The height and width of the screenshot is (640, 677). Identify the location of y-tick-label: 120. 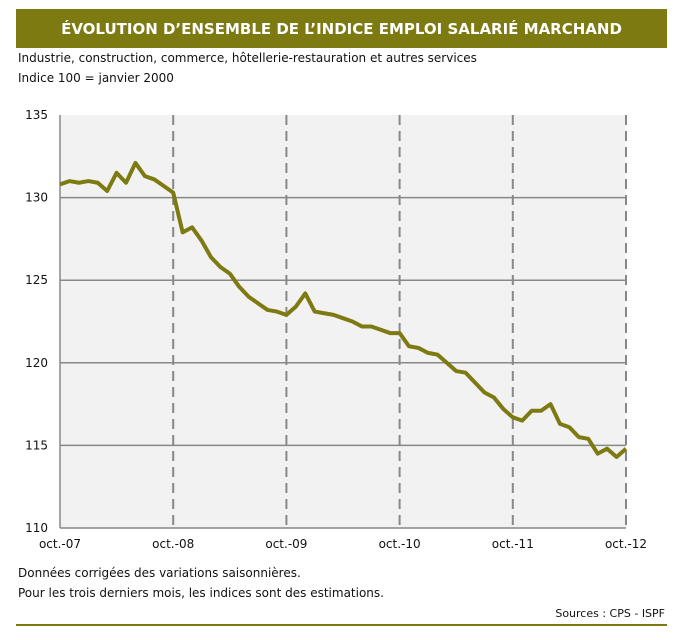
(36, 363).